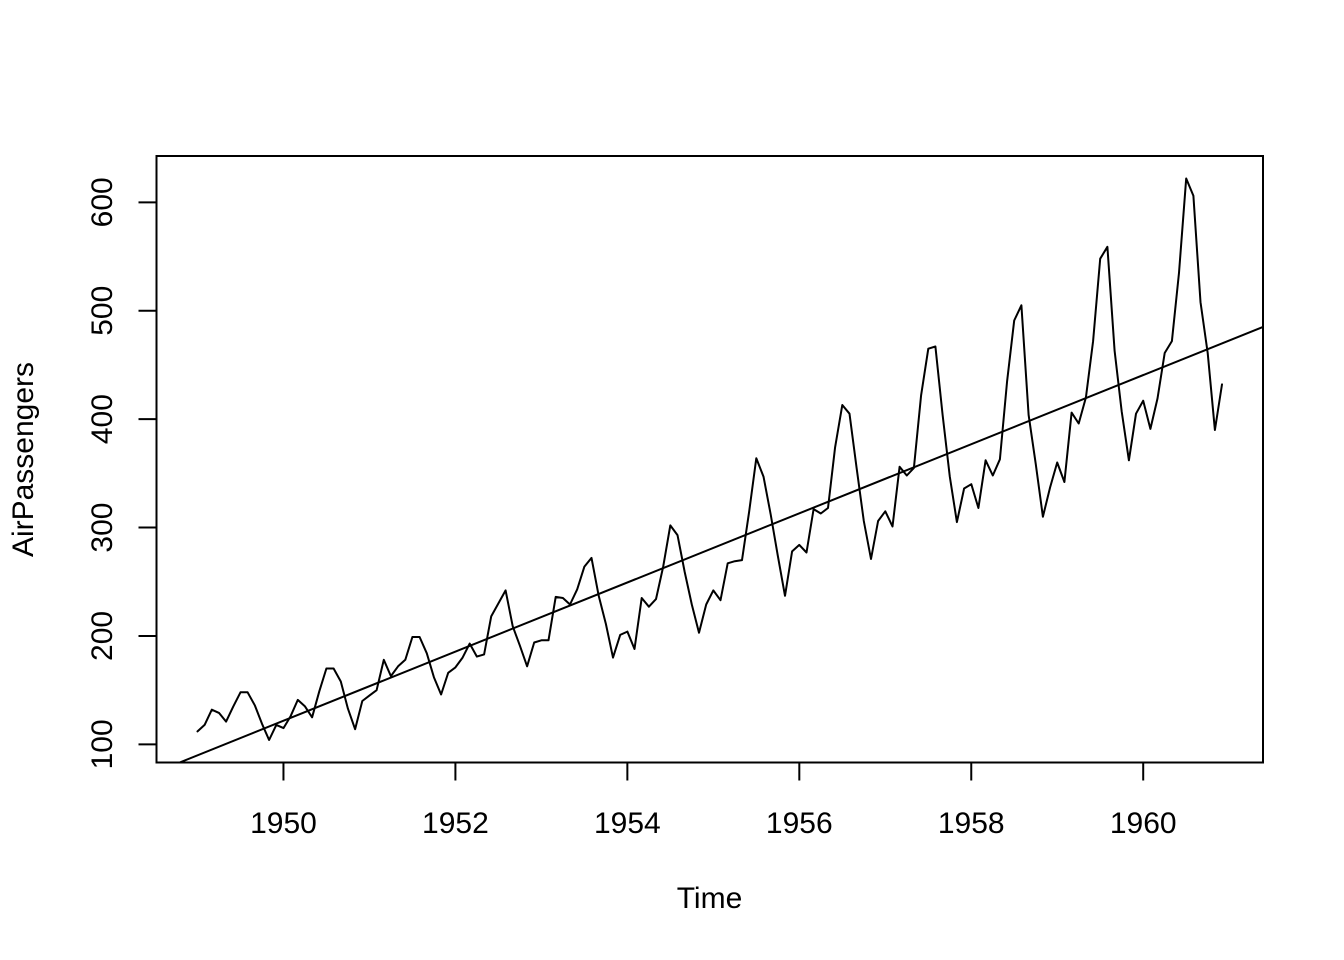  Describe the element at coordinates (971, 823) in the screenshot. I see `x-tick-label: 1958` at that location.